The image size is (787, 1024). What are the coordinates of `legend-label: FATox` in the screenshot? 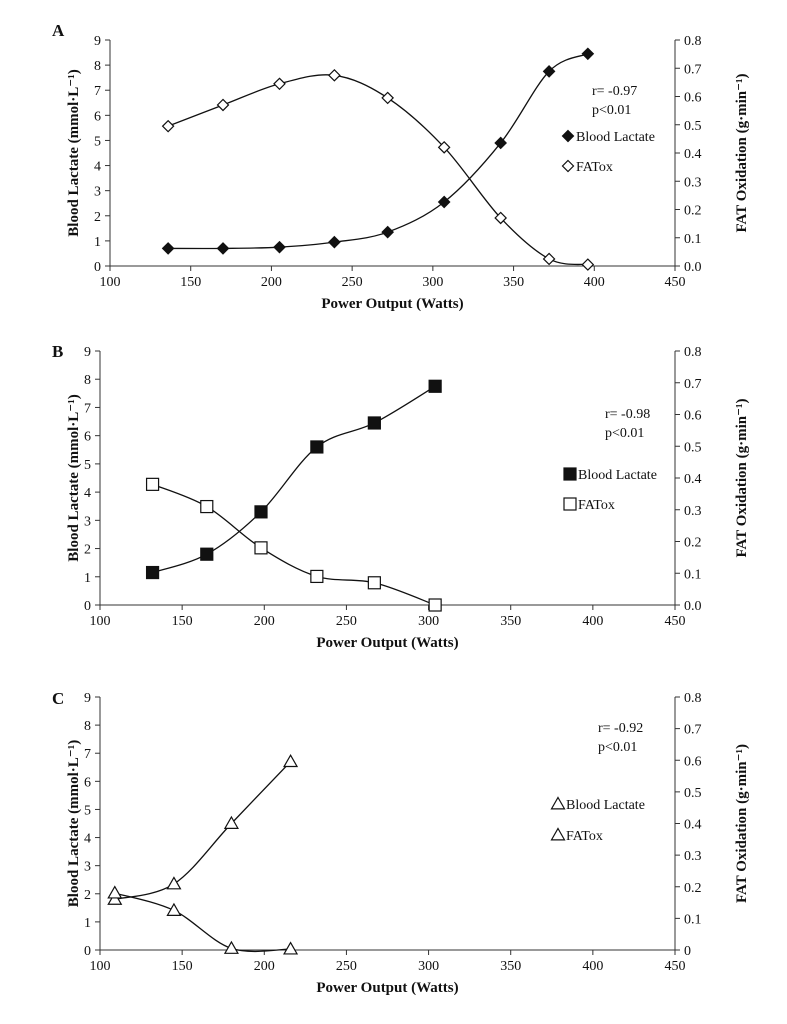 It's located at (594, 167).